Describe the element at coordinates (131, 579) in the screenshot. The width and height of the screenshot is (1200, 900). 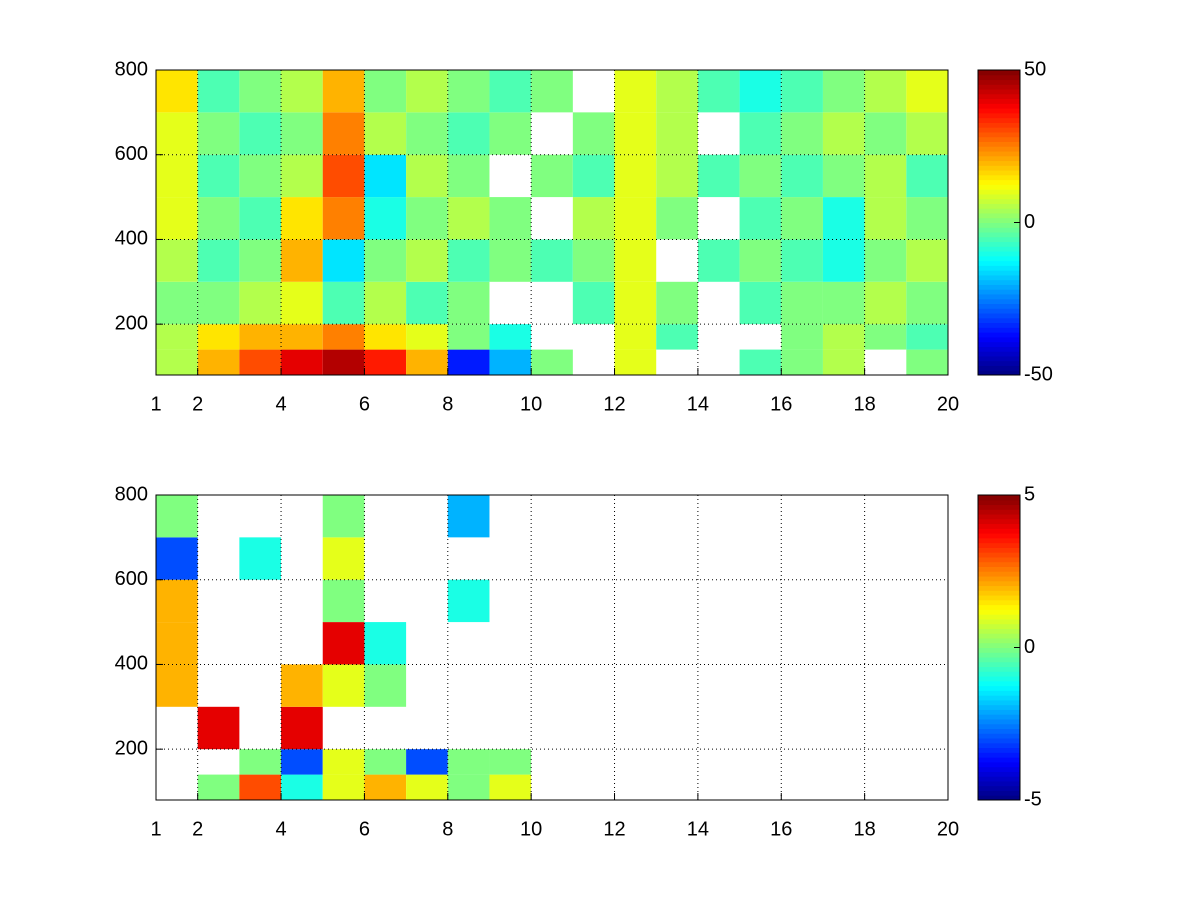
I see `y-tick-label: 600` at that location.